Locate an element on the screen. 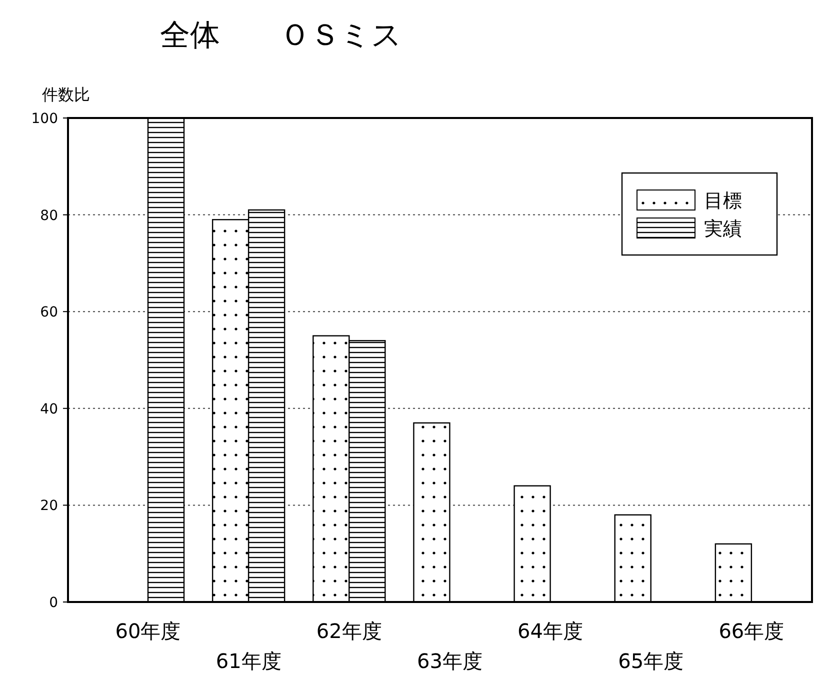 The image size is (818, 678). y-tick-label: 40 is located at coordinates (49, 409).